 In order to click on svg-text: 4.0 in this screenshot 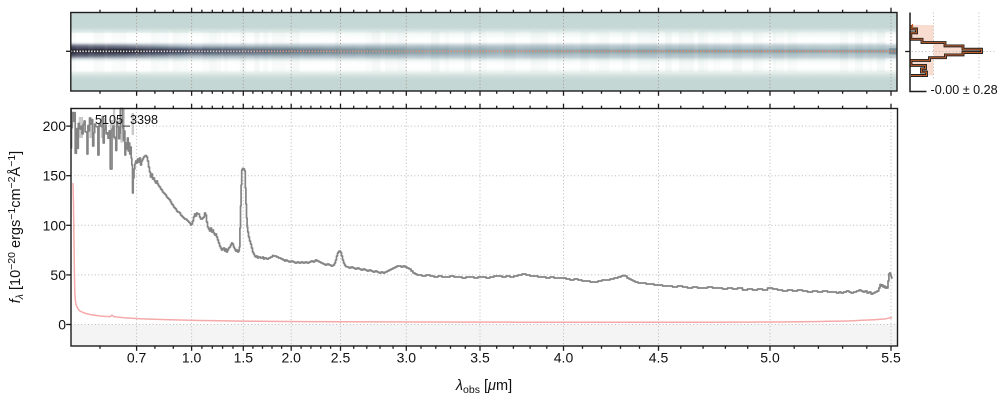, I will do `click(564, 357)`.